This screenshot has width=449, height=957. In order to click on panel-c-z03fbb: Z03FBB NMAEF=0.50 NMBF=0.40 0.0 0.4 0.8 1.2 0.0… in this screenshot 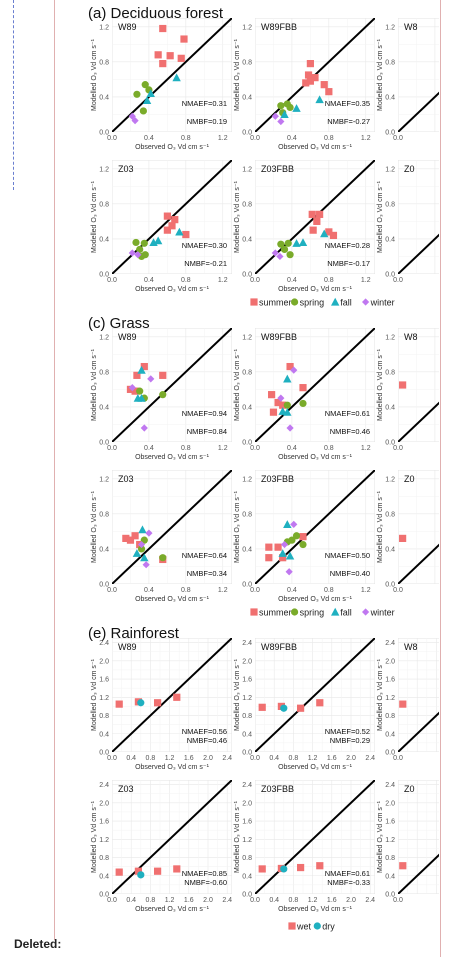, I will do `click(304, 536)`.